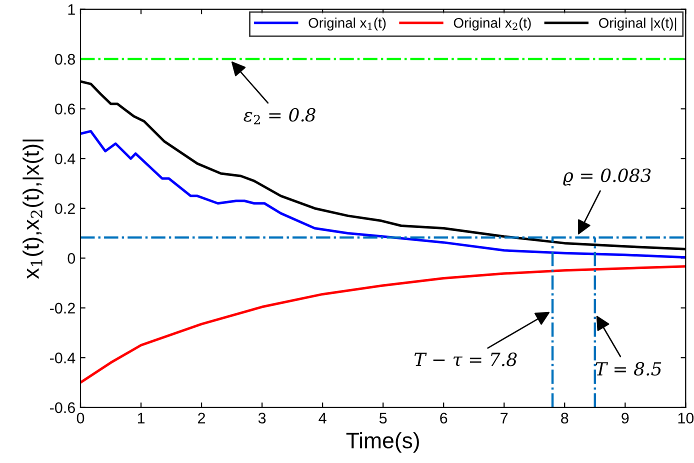 The height and width of the screenshot is (463, 694). I want to click on y-tick-label: -0.2, so click(62, 308).